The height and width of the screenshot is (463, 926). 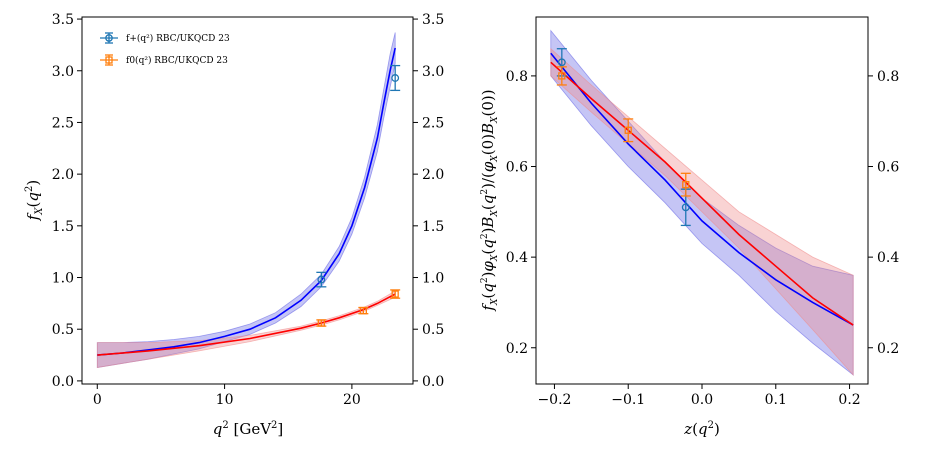 I want to click on right-y-ticks: 0.2 0.4 0.6 0.8, so click(x=521, y=213).